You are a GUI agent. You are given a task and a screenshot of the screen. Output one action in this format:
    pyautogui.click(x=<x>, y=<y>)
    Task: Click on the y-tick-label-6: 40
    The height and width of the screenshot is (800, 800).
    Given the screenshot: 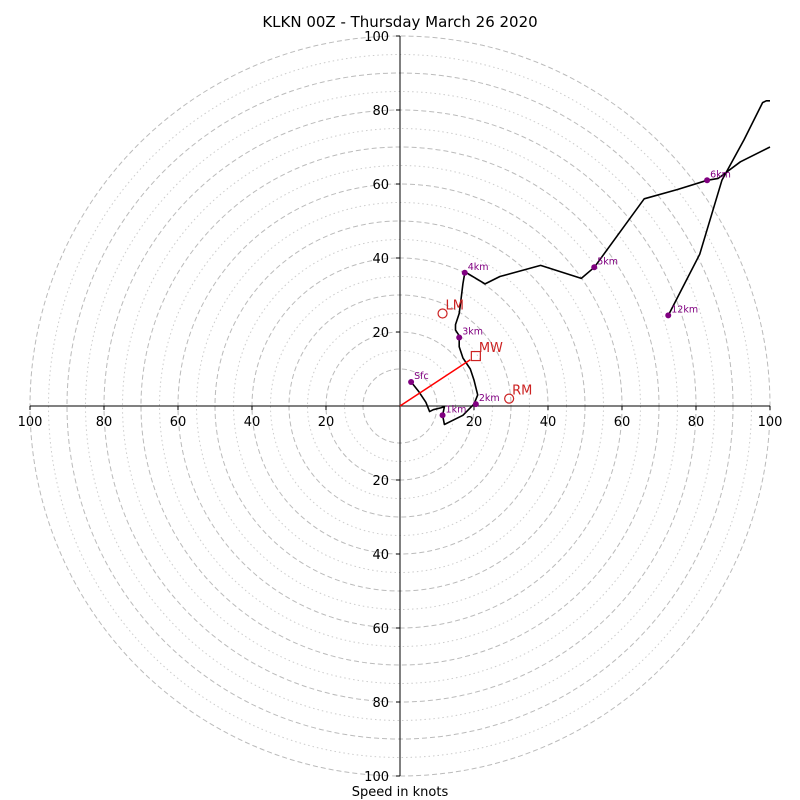 What is the action you would take?
    pyautogui.click(x=380, y=555)
    